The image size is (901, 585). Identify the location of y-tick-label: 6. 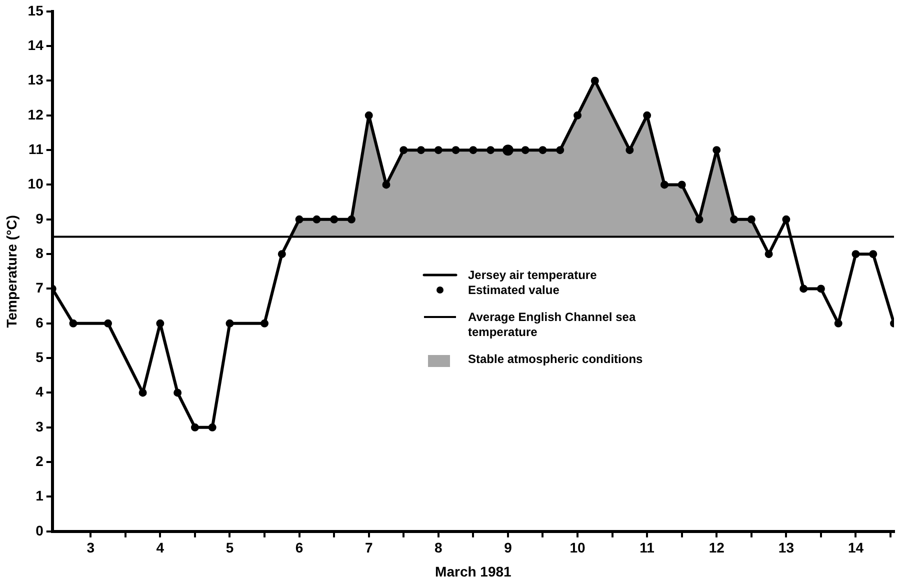
(40, 322).